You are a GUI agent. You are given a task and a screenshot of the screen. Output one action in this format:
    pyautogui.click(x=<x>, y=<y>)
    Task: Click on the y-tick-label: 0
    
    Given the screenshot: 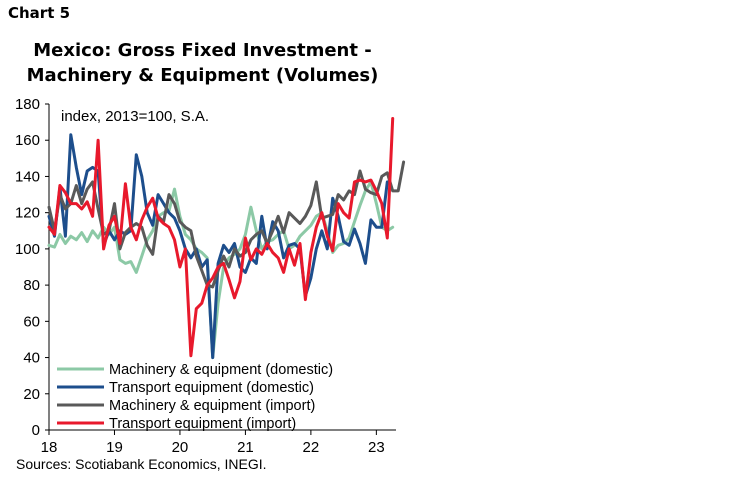 What is the action you would take?
    pyautogui.click(x=36, y=430)
    